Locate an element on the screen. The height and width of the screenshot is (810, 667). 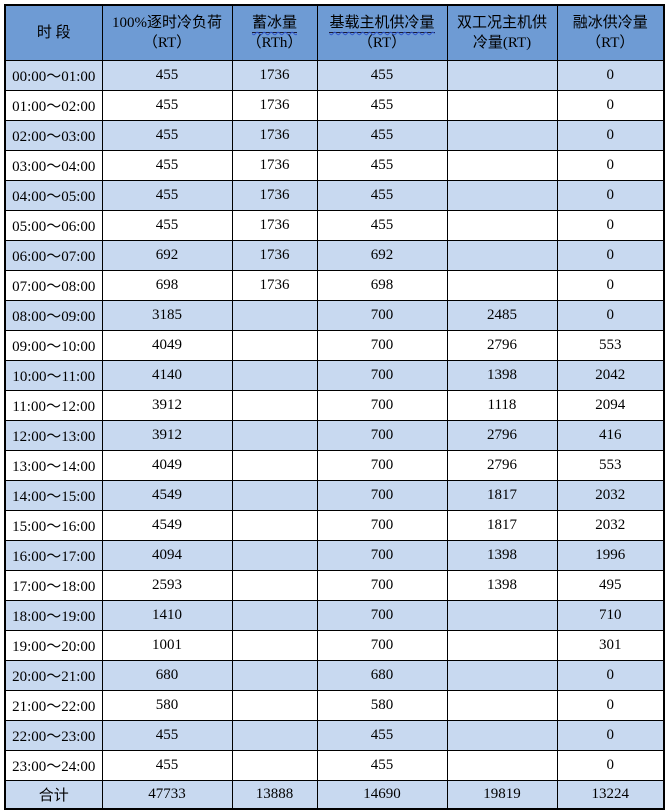
table-row: 11:00～12:00 3912 700 1118 2094 is located at coordinates (334, 405).